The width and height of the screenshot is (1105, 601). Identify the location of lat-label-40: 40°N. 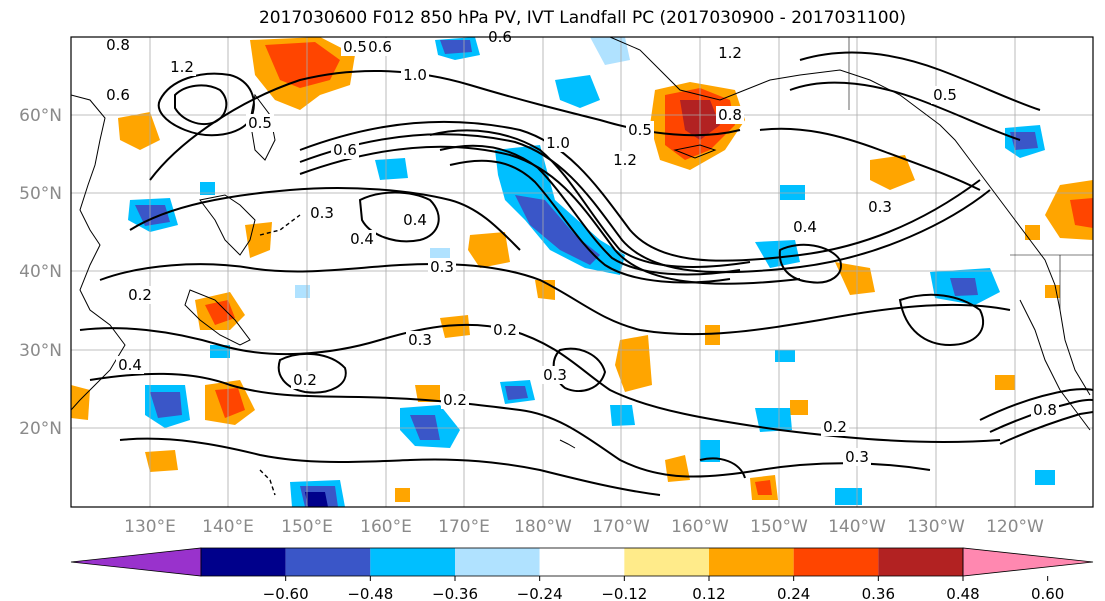
(40, 272).